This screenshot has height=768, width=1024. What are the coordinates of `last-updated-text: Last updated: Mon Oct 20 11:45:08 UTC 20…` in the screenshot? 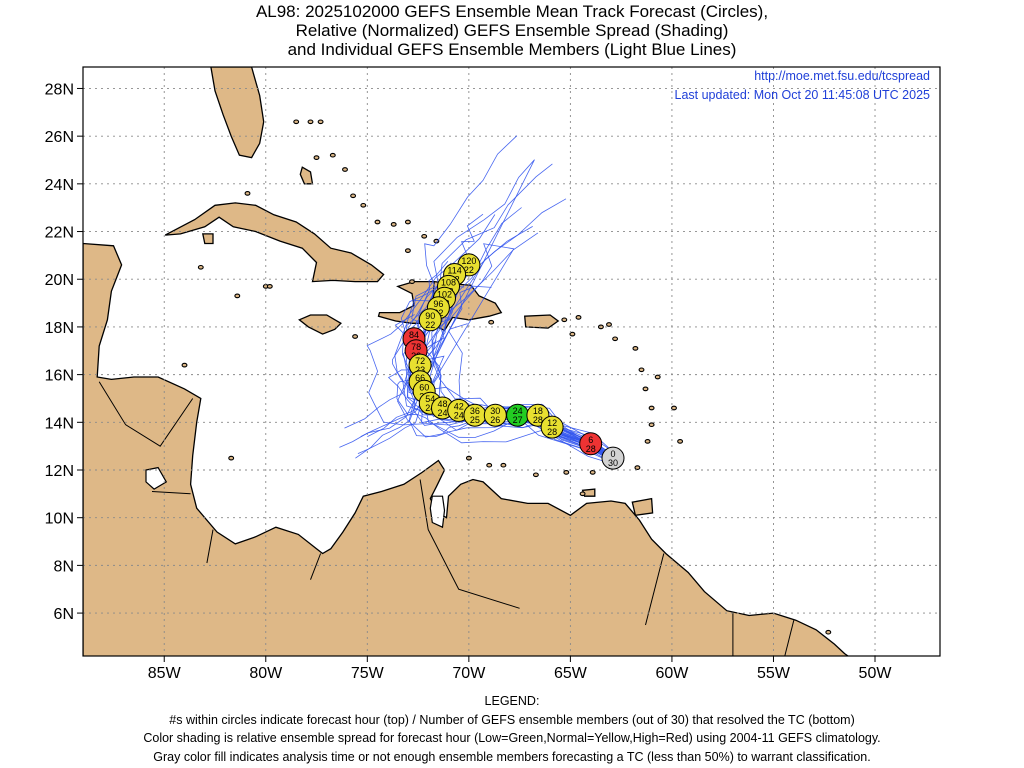 It's located at (803, 95).